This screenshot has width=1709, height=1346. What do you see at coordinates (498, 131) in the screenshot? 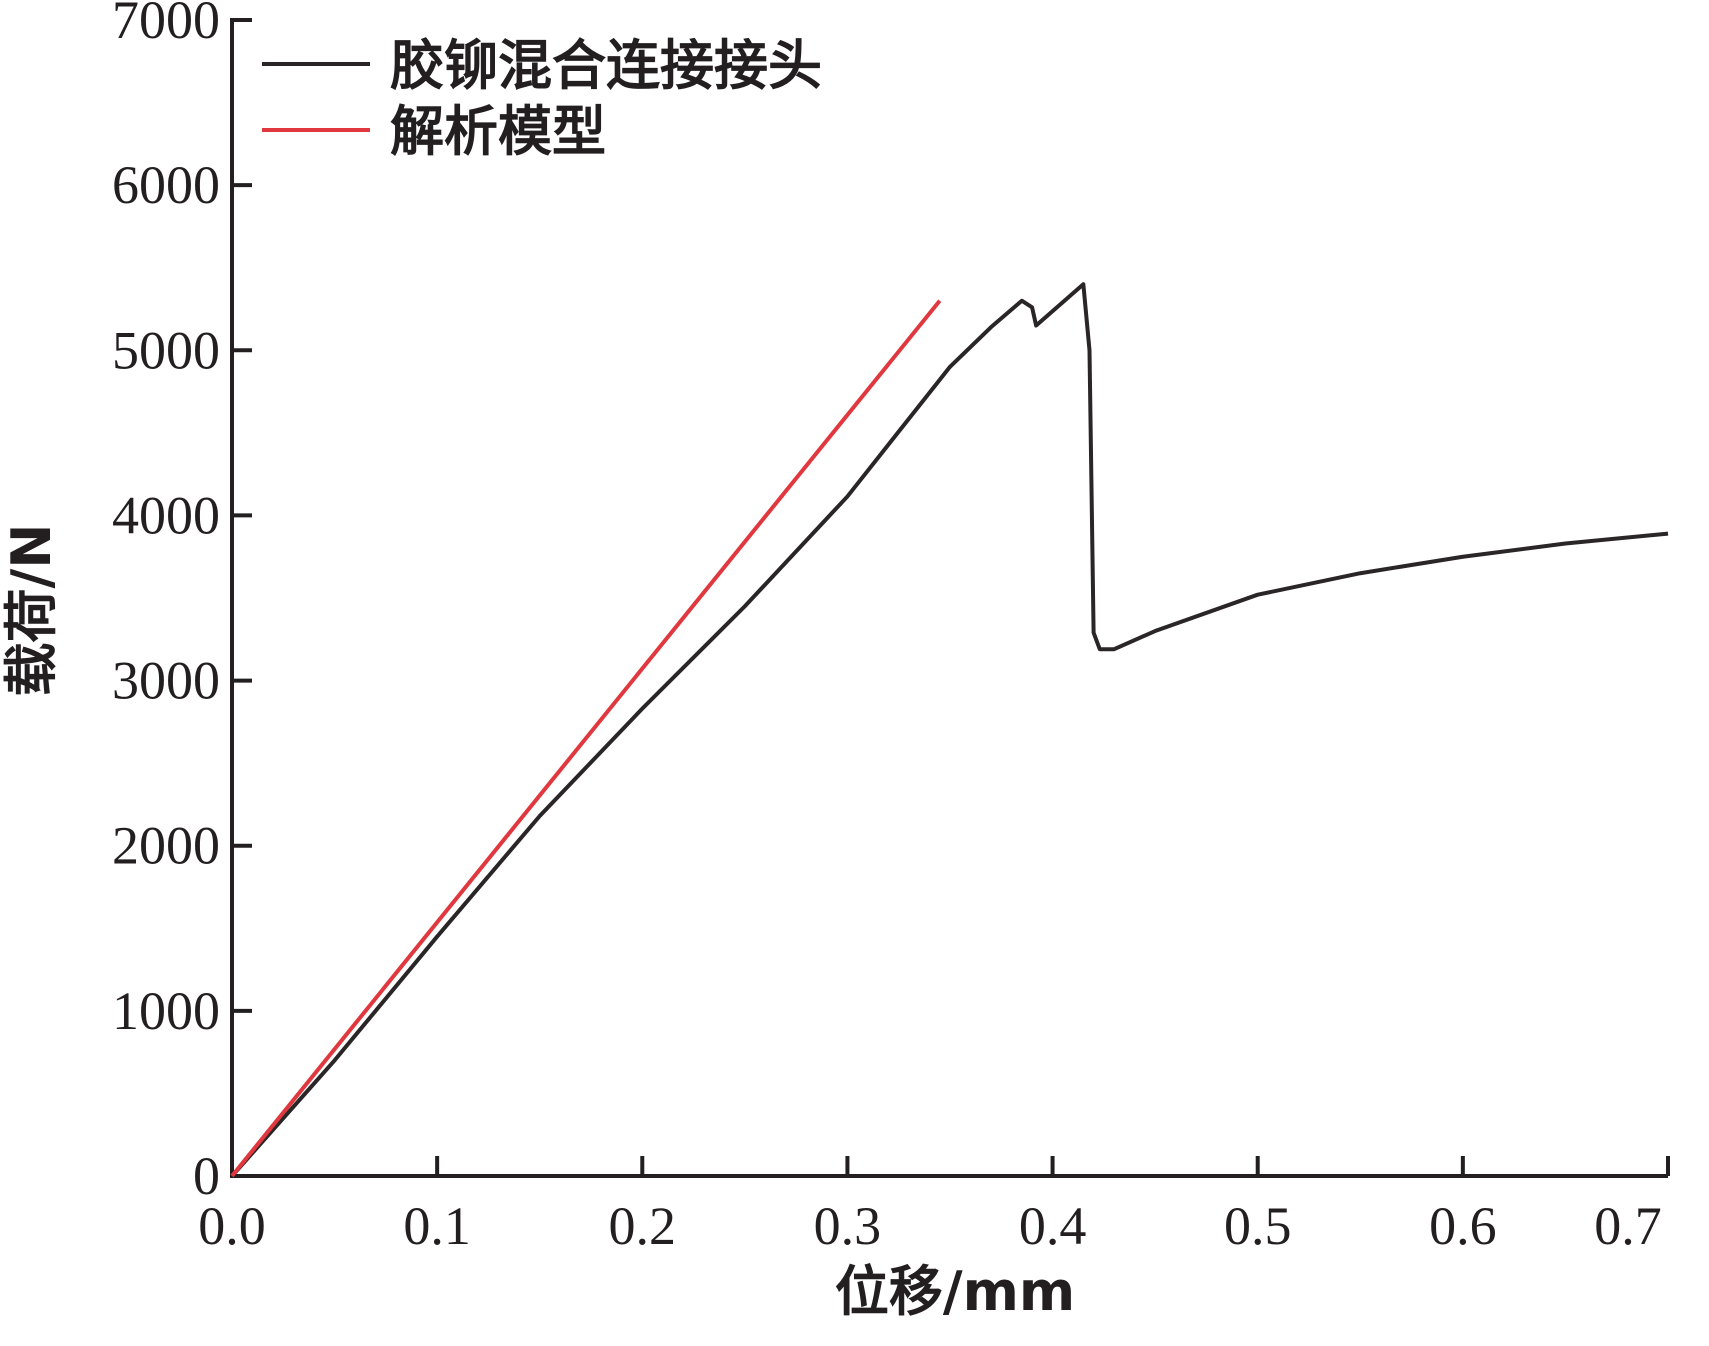
I see `legend-label: 解析模型` at bounding box center [498, 131].